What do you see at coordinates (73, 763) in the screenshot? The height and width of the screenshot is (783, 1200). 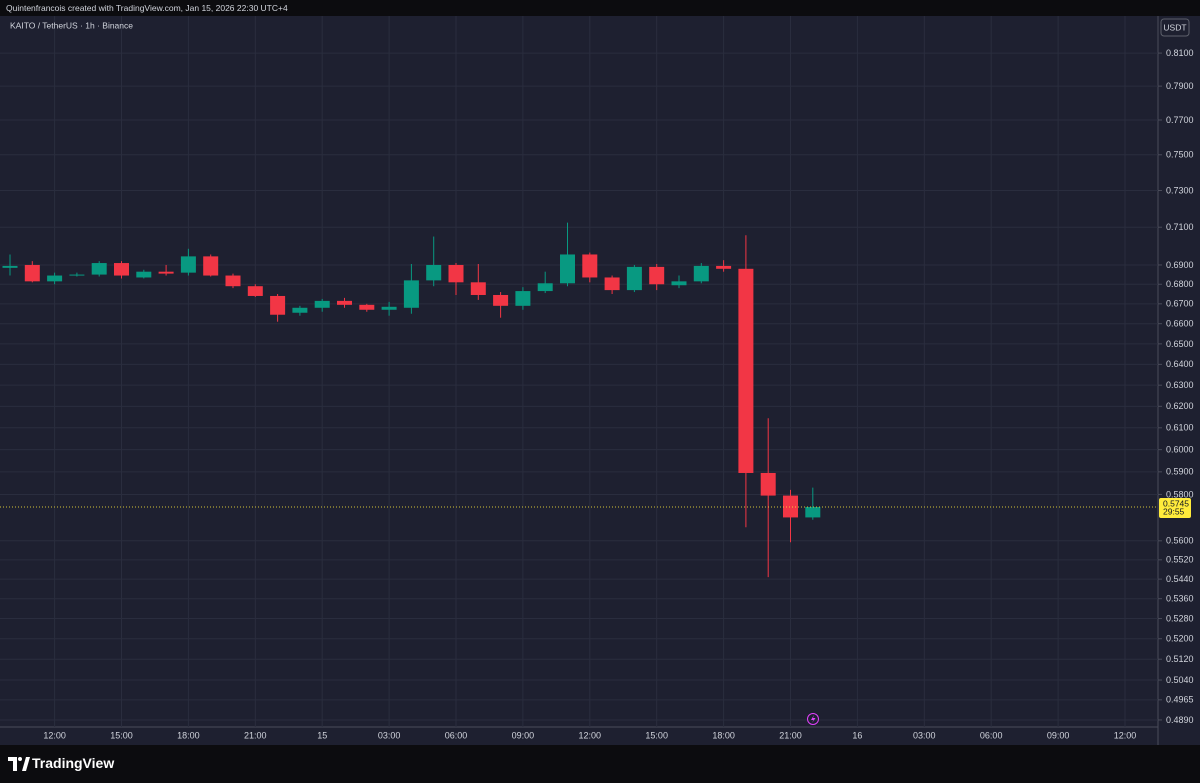 I see `brand-name: TradingView` at bounding box center [73, 763].